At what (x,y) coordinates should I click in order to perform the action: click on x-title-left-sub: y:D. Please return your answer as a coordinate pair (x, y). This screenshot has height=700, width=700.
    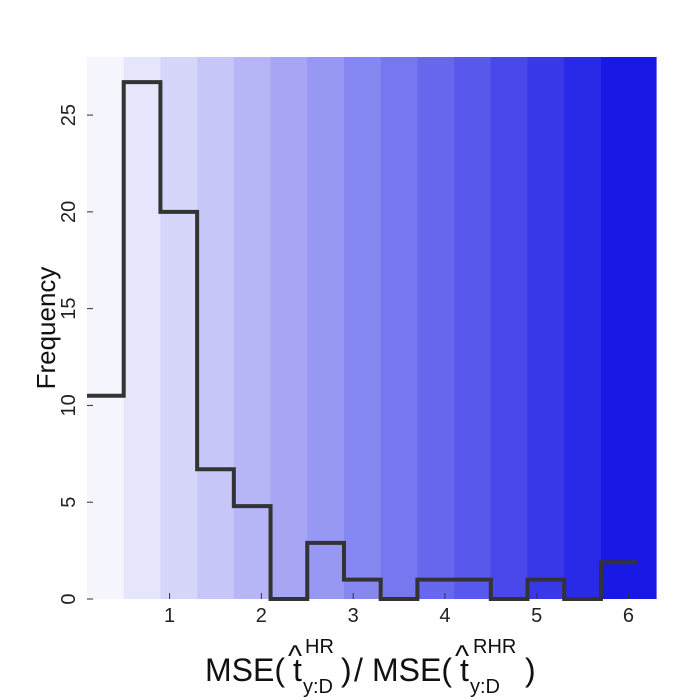
    Looking at the image, I should click on (318, 687).